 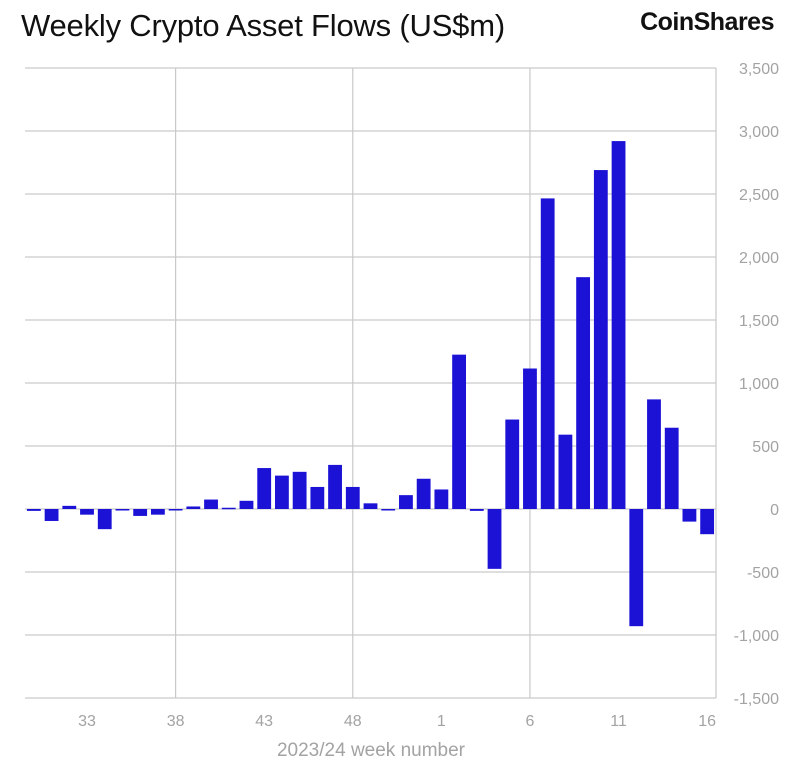 I want to click on x-axis-label: 2023/24 week number, so click(x=371, y=750).